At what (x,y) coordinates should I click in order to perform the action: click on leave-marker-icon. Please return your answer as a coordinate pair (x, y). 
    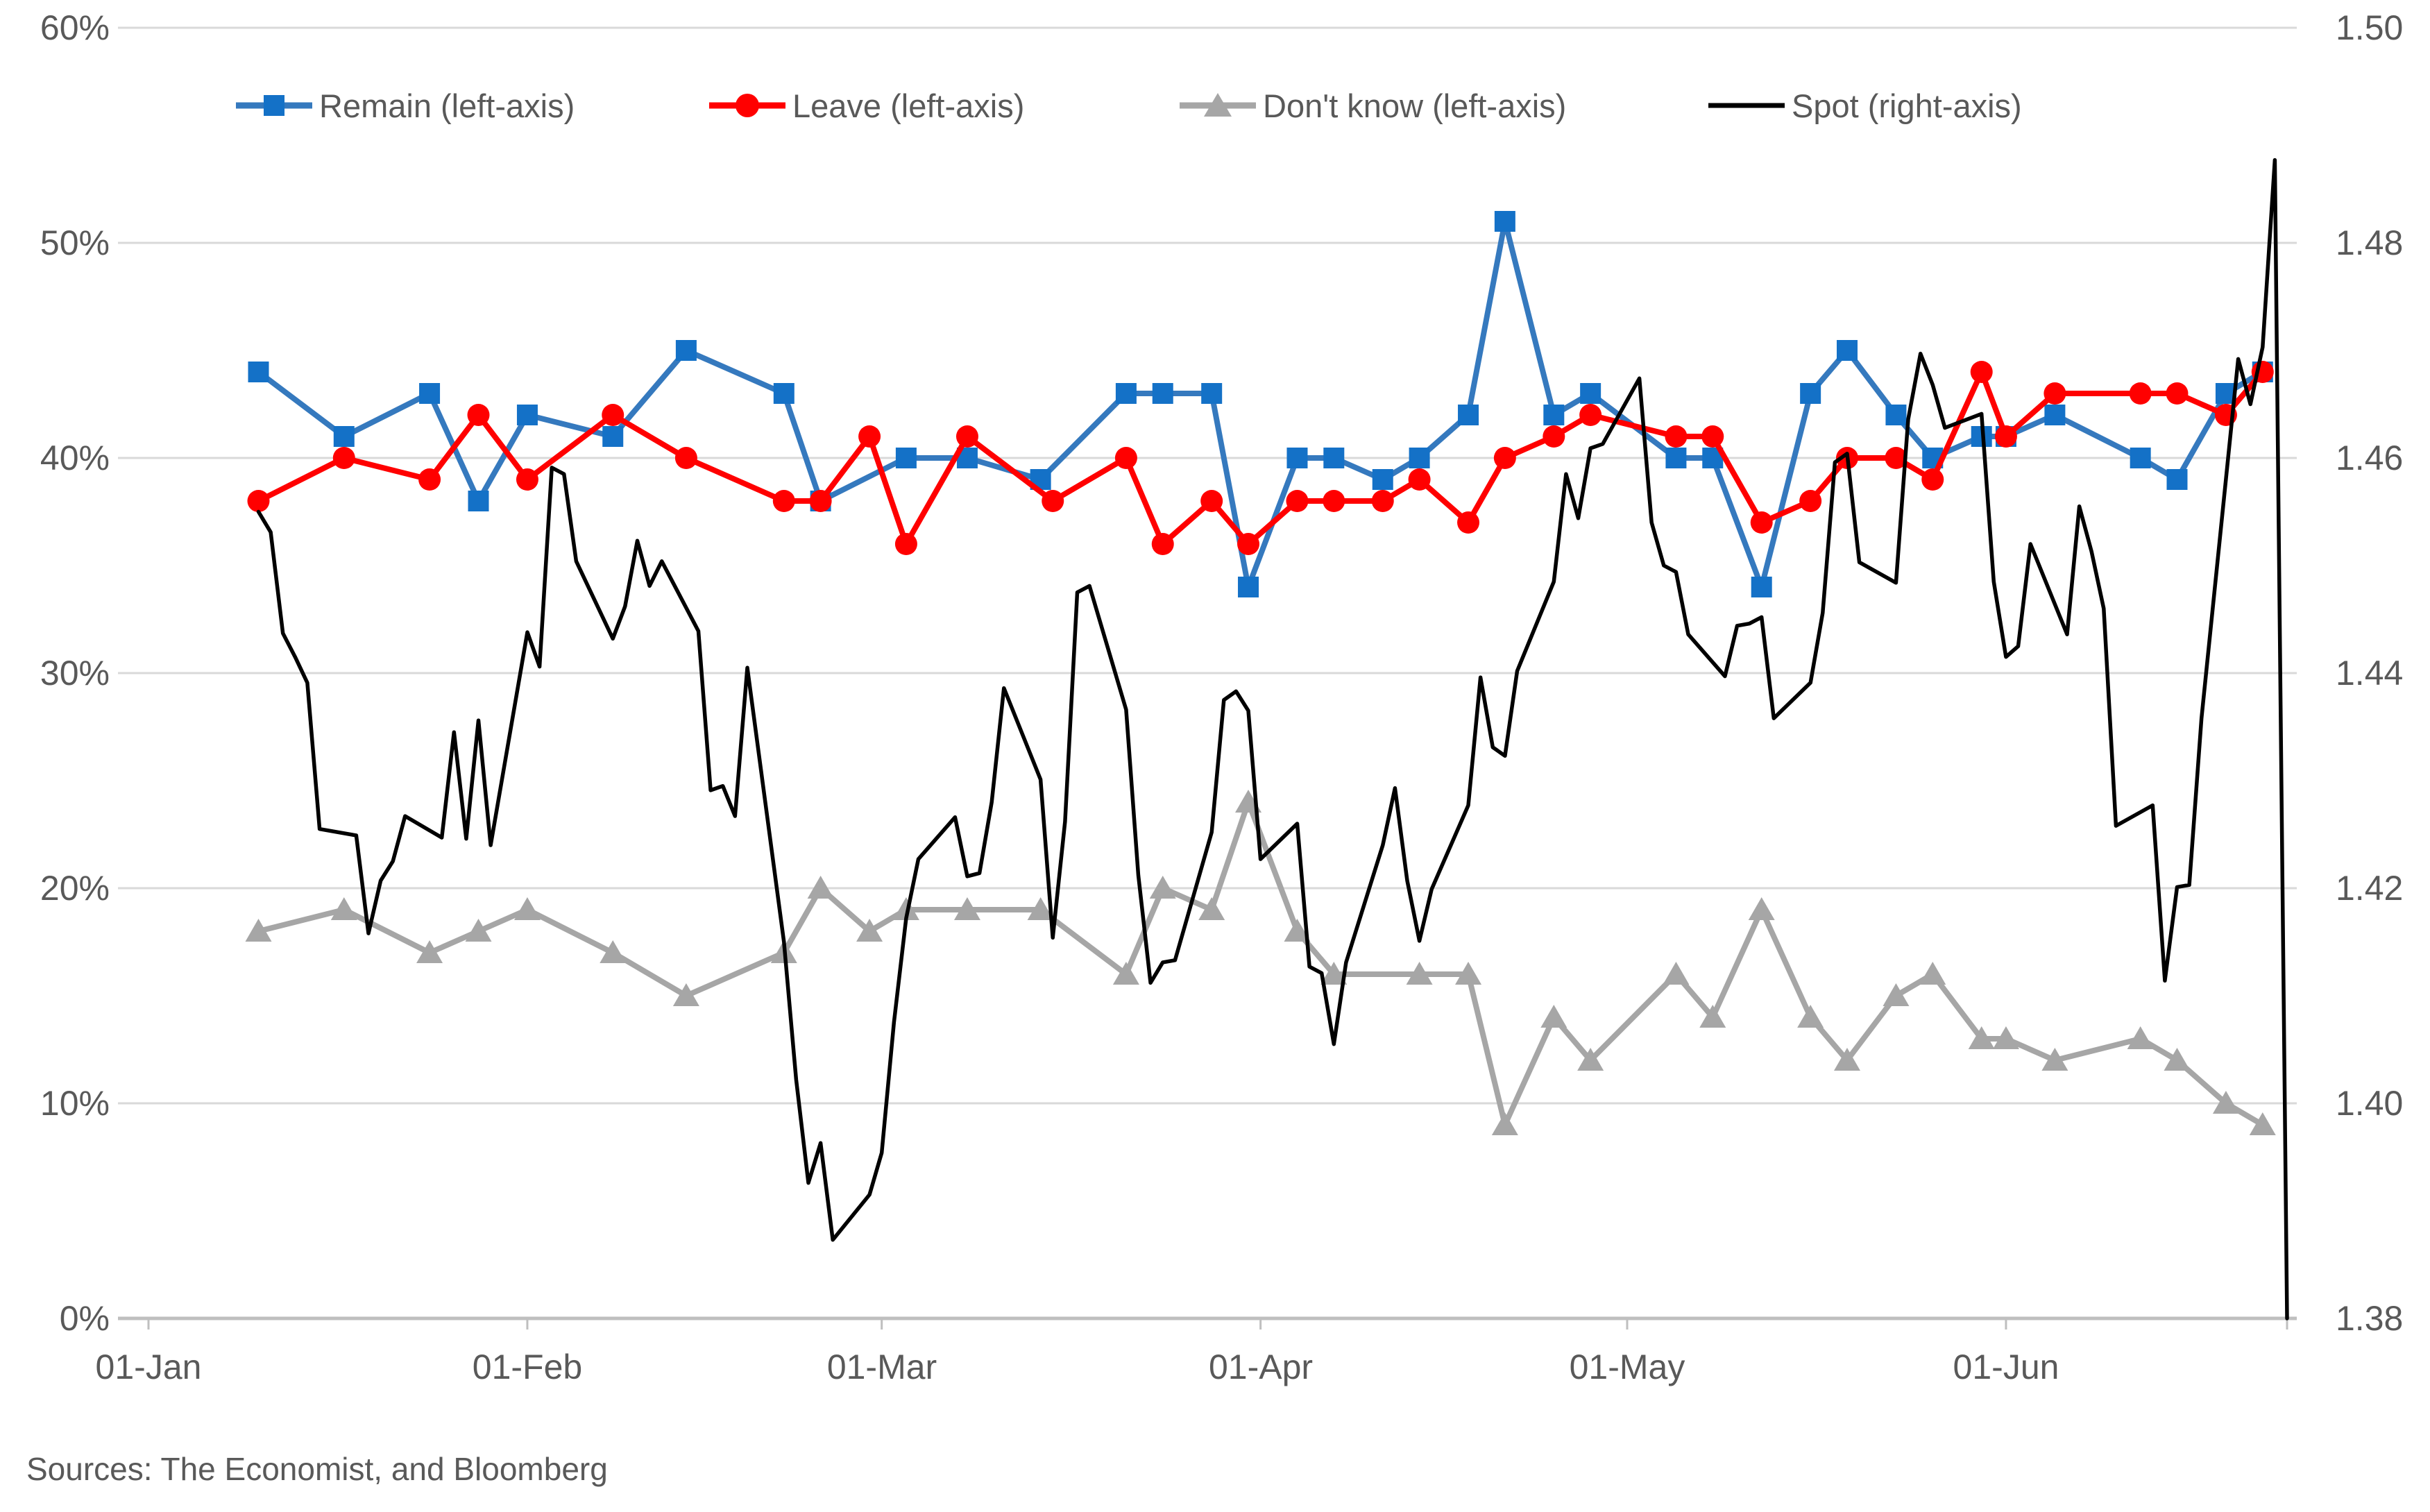
    Looking at the image, I should click on (747, 105).